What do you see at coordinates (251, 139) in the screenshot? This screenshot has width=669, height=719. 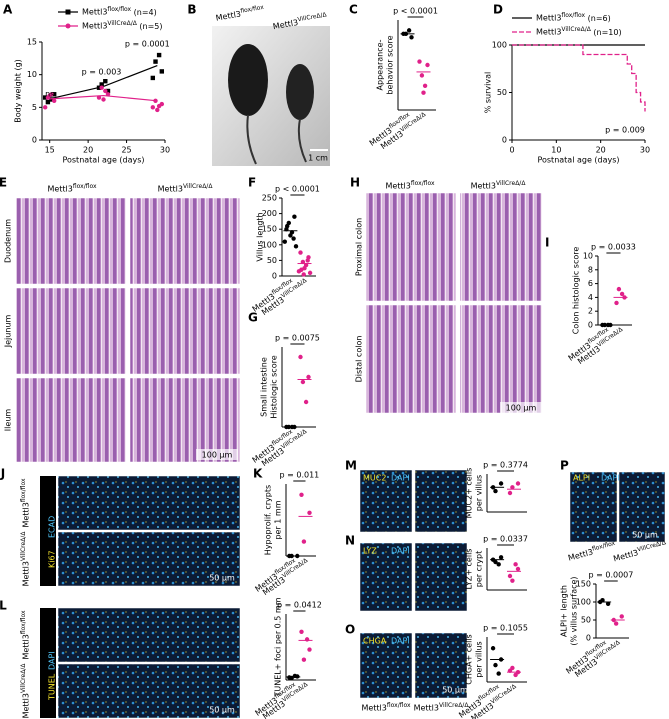 I see `tail` at bounding box center [251, 139].